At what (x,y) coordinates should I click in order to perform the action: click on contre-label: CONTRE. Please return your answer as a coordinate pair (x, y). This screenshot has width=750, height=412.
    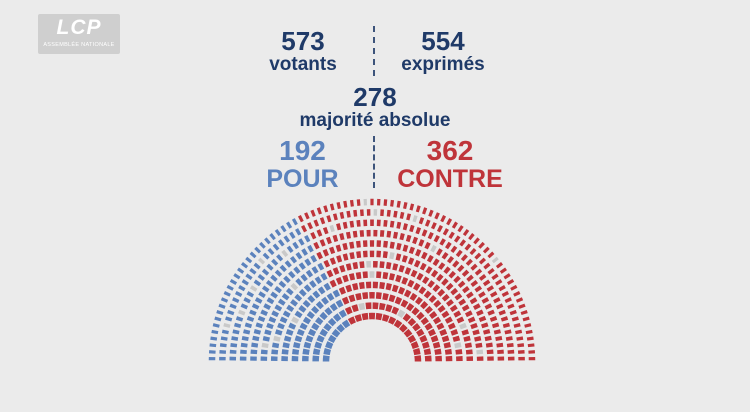
    Looking at the image, I should click on (450, 179).